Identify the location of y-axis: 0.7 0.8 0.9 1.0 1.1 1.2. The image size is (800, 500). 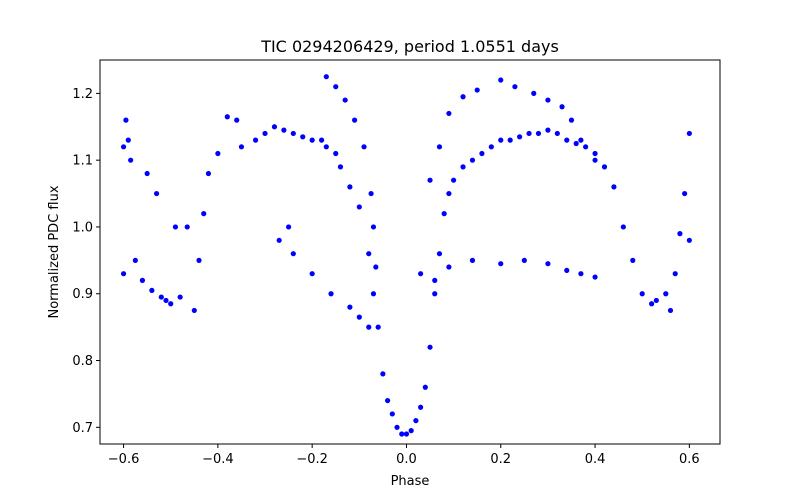
(86, 261).